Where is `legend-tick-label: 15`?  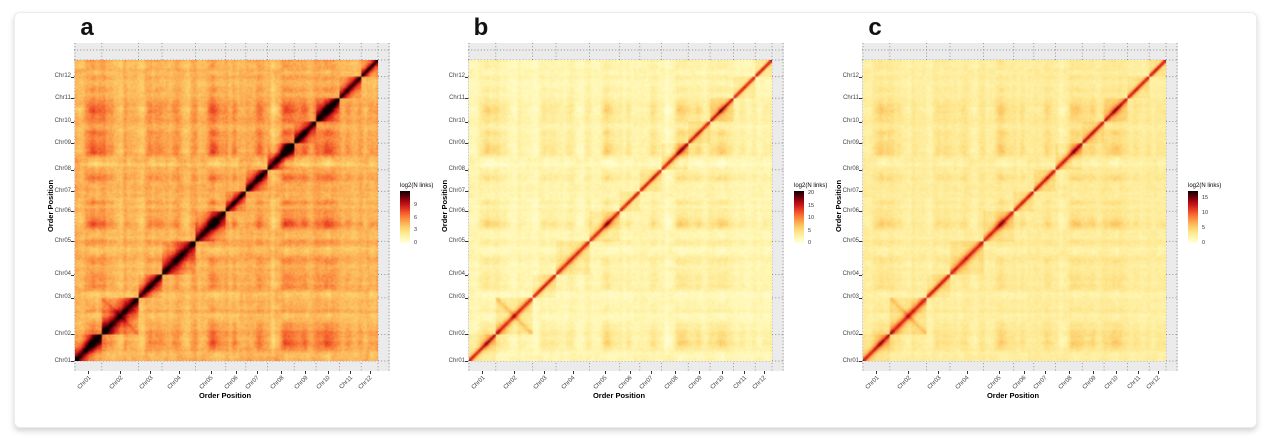
legend-tick-label: 15 is located at coordinates (811, 205).